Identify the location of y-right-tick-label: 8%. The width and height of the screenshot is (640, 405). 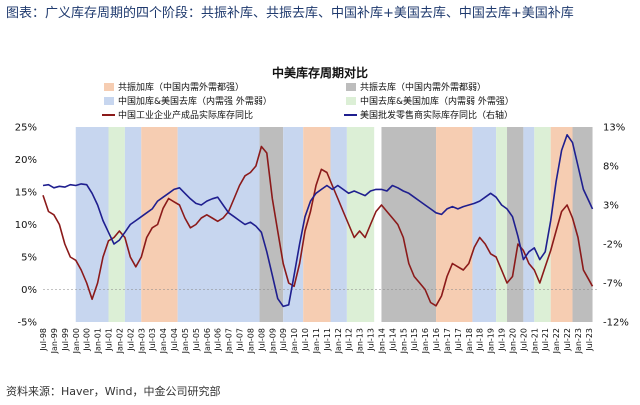
(611, 167).